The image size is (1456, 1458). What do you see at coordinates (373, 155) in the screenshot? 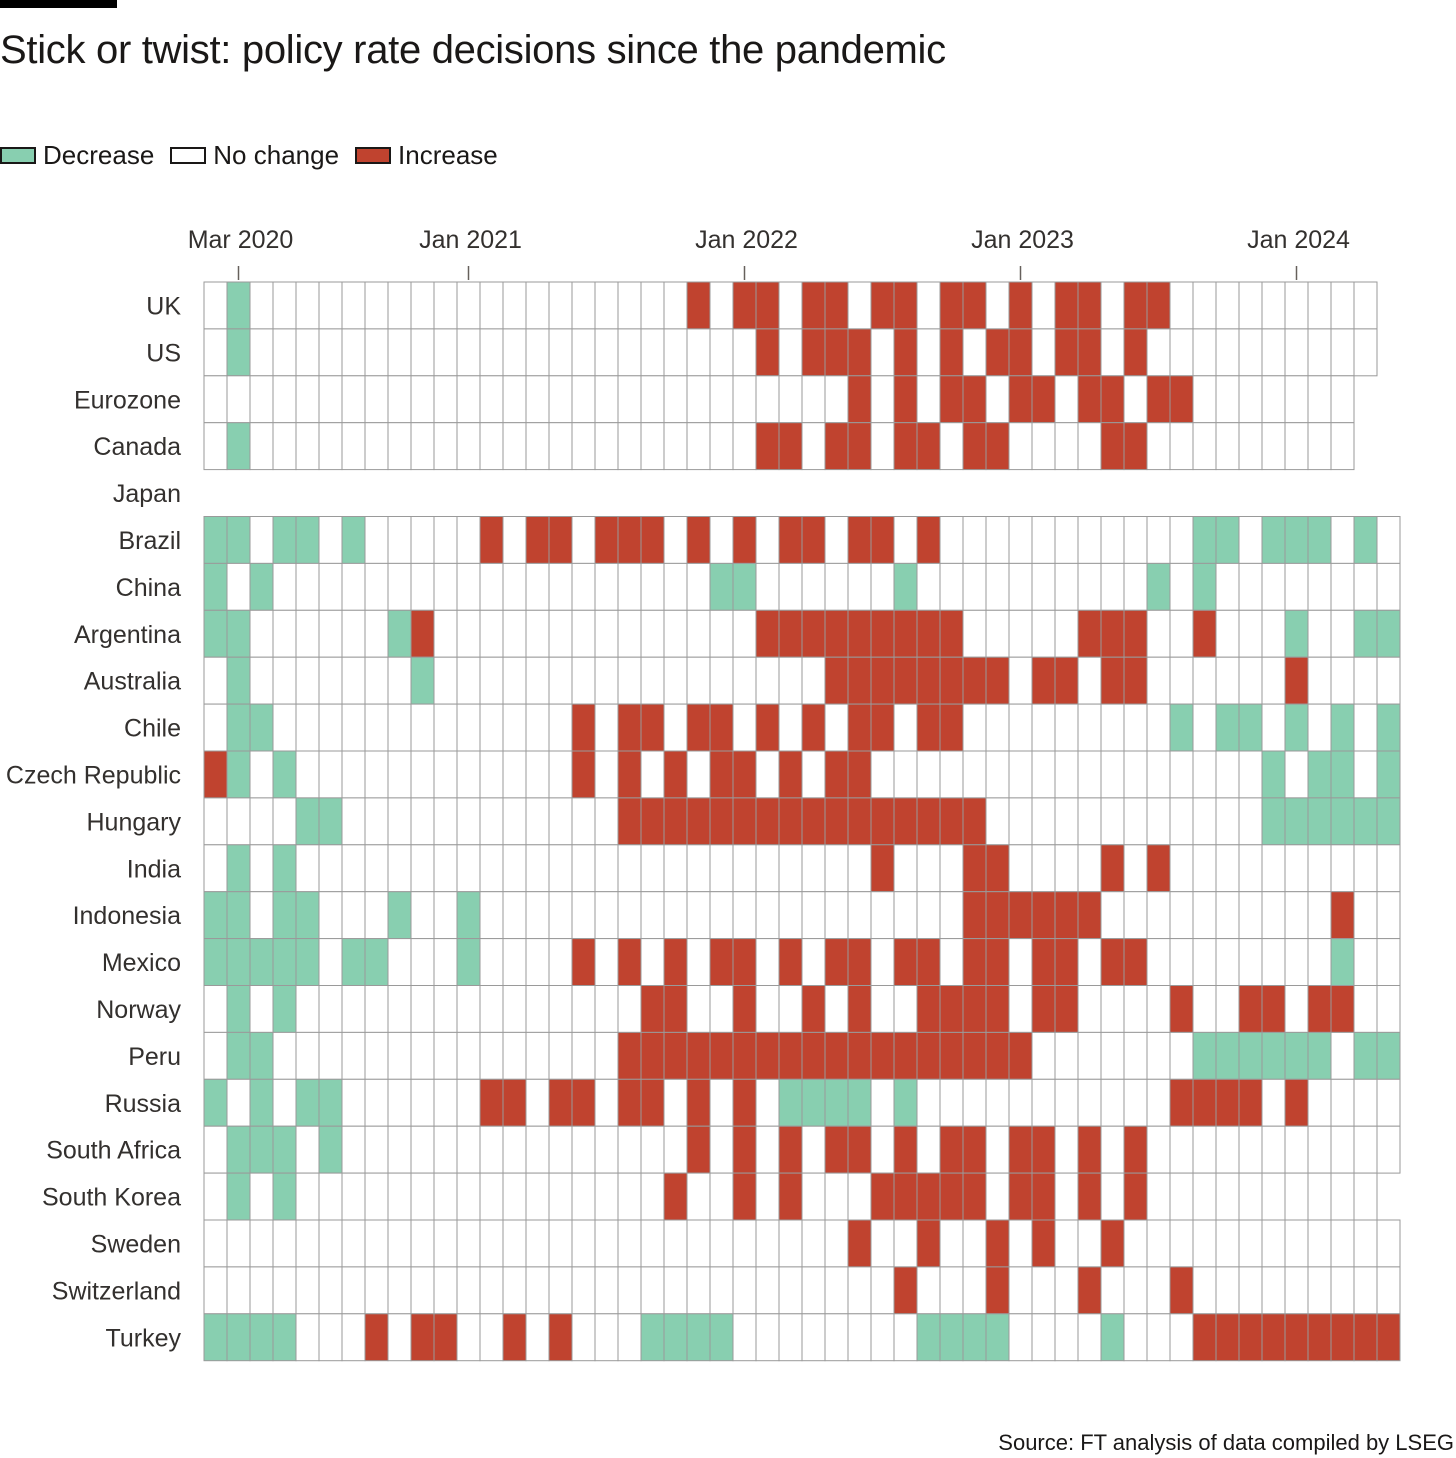
I see `legend-swatch-increase` at bounding box center [373, 155].